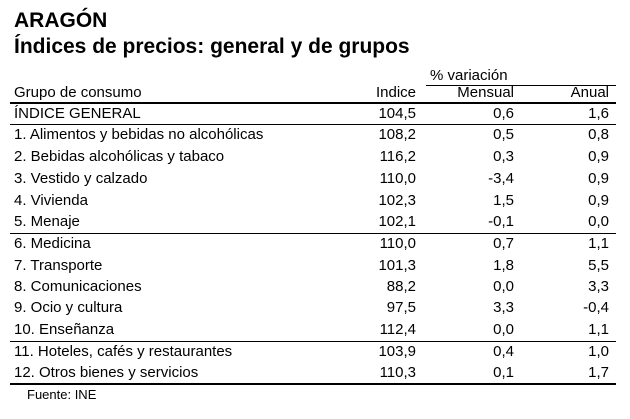 The width and height of the screenshot is (630, 419). Describe the element at coordinates (501, 221) in the screenshot. I see `mensual-value: -0,1` at that location.